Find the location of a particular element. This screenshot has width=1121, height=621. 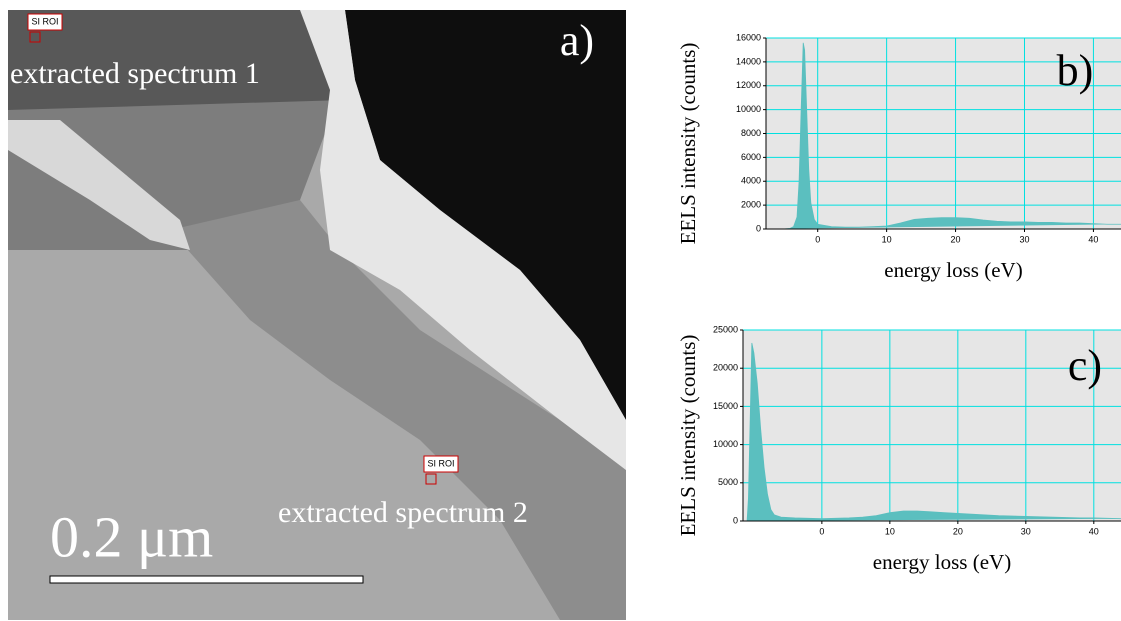

panel-label: c) is located at coordinates (1085, 365).